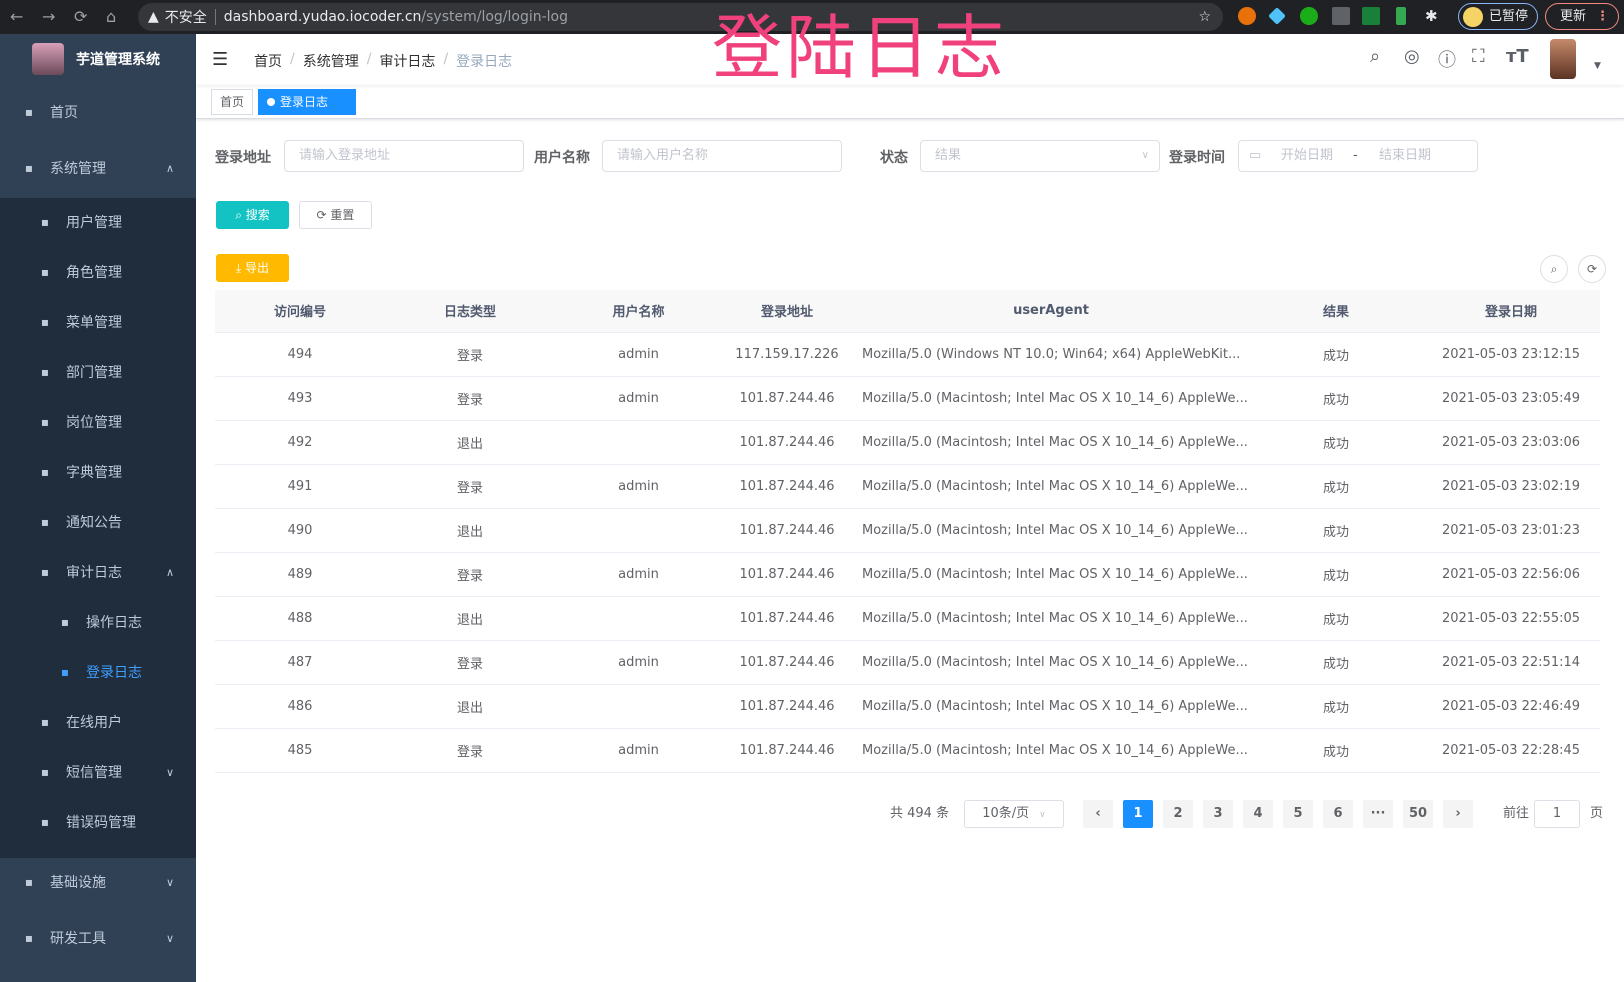  I want to click on tag-home: 首页, so click(232, 102).